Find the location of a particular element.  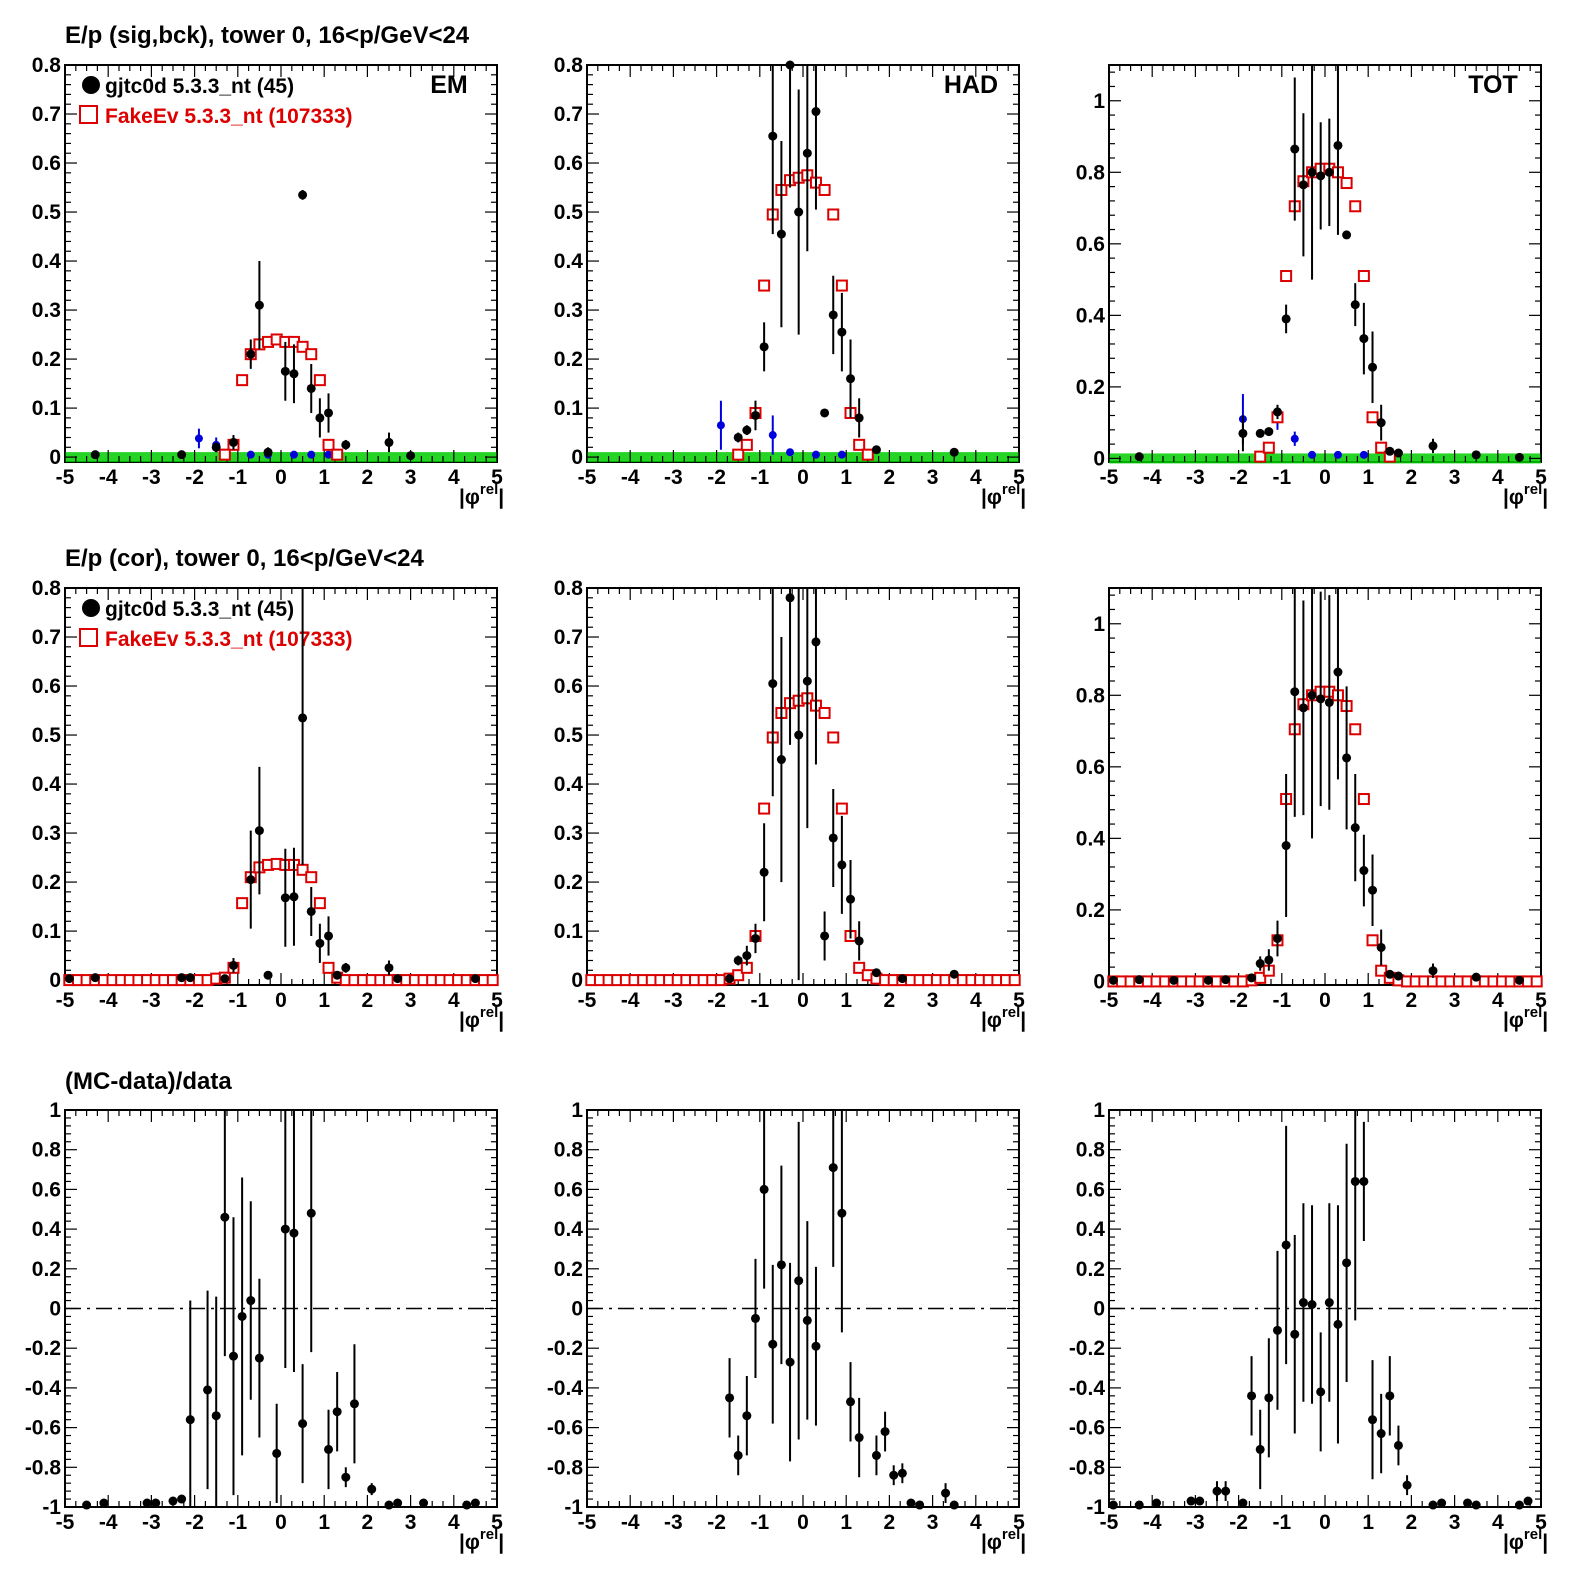

y-tick-label: 0.1 is located at coordinates (47, 408).